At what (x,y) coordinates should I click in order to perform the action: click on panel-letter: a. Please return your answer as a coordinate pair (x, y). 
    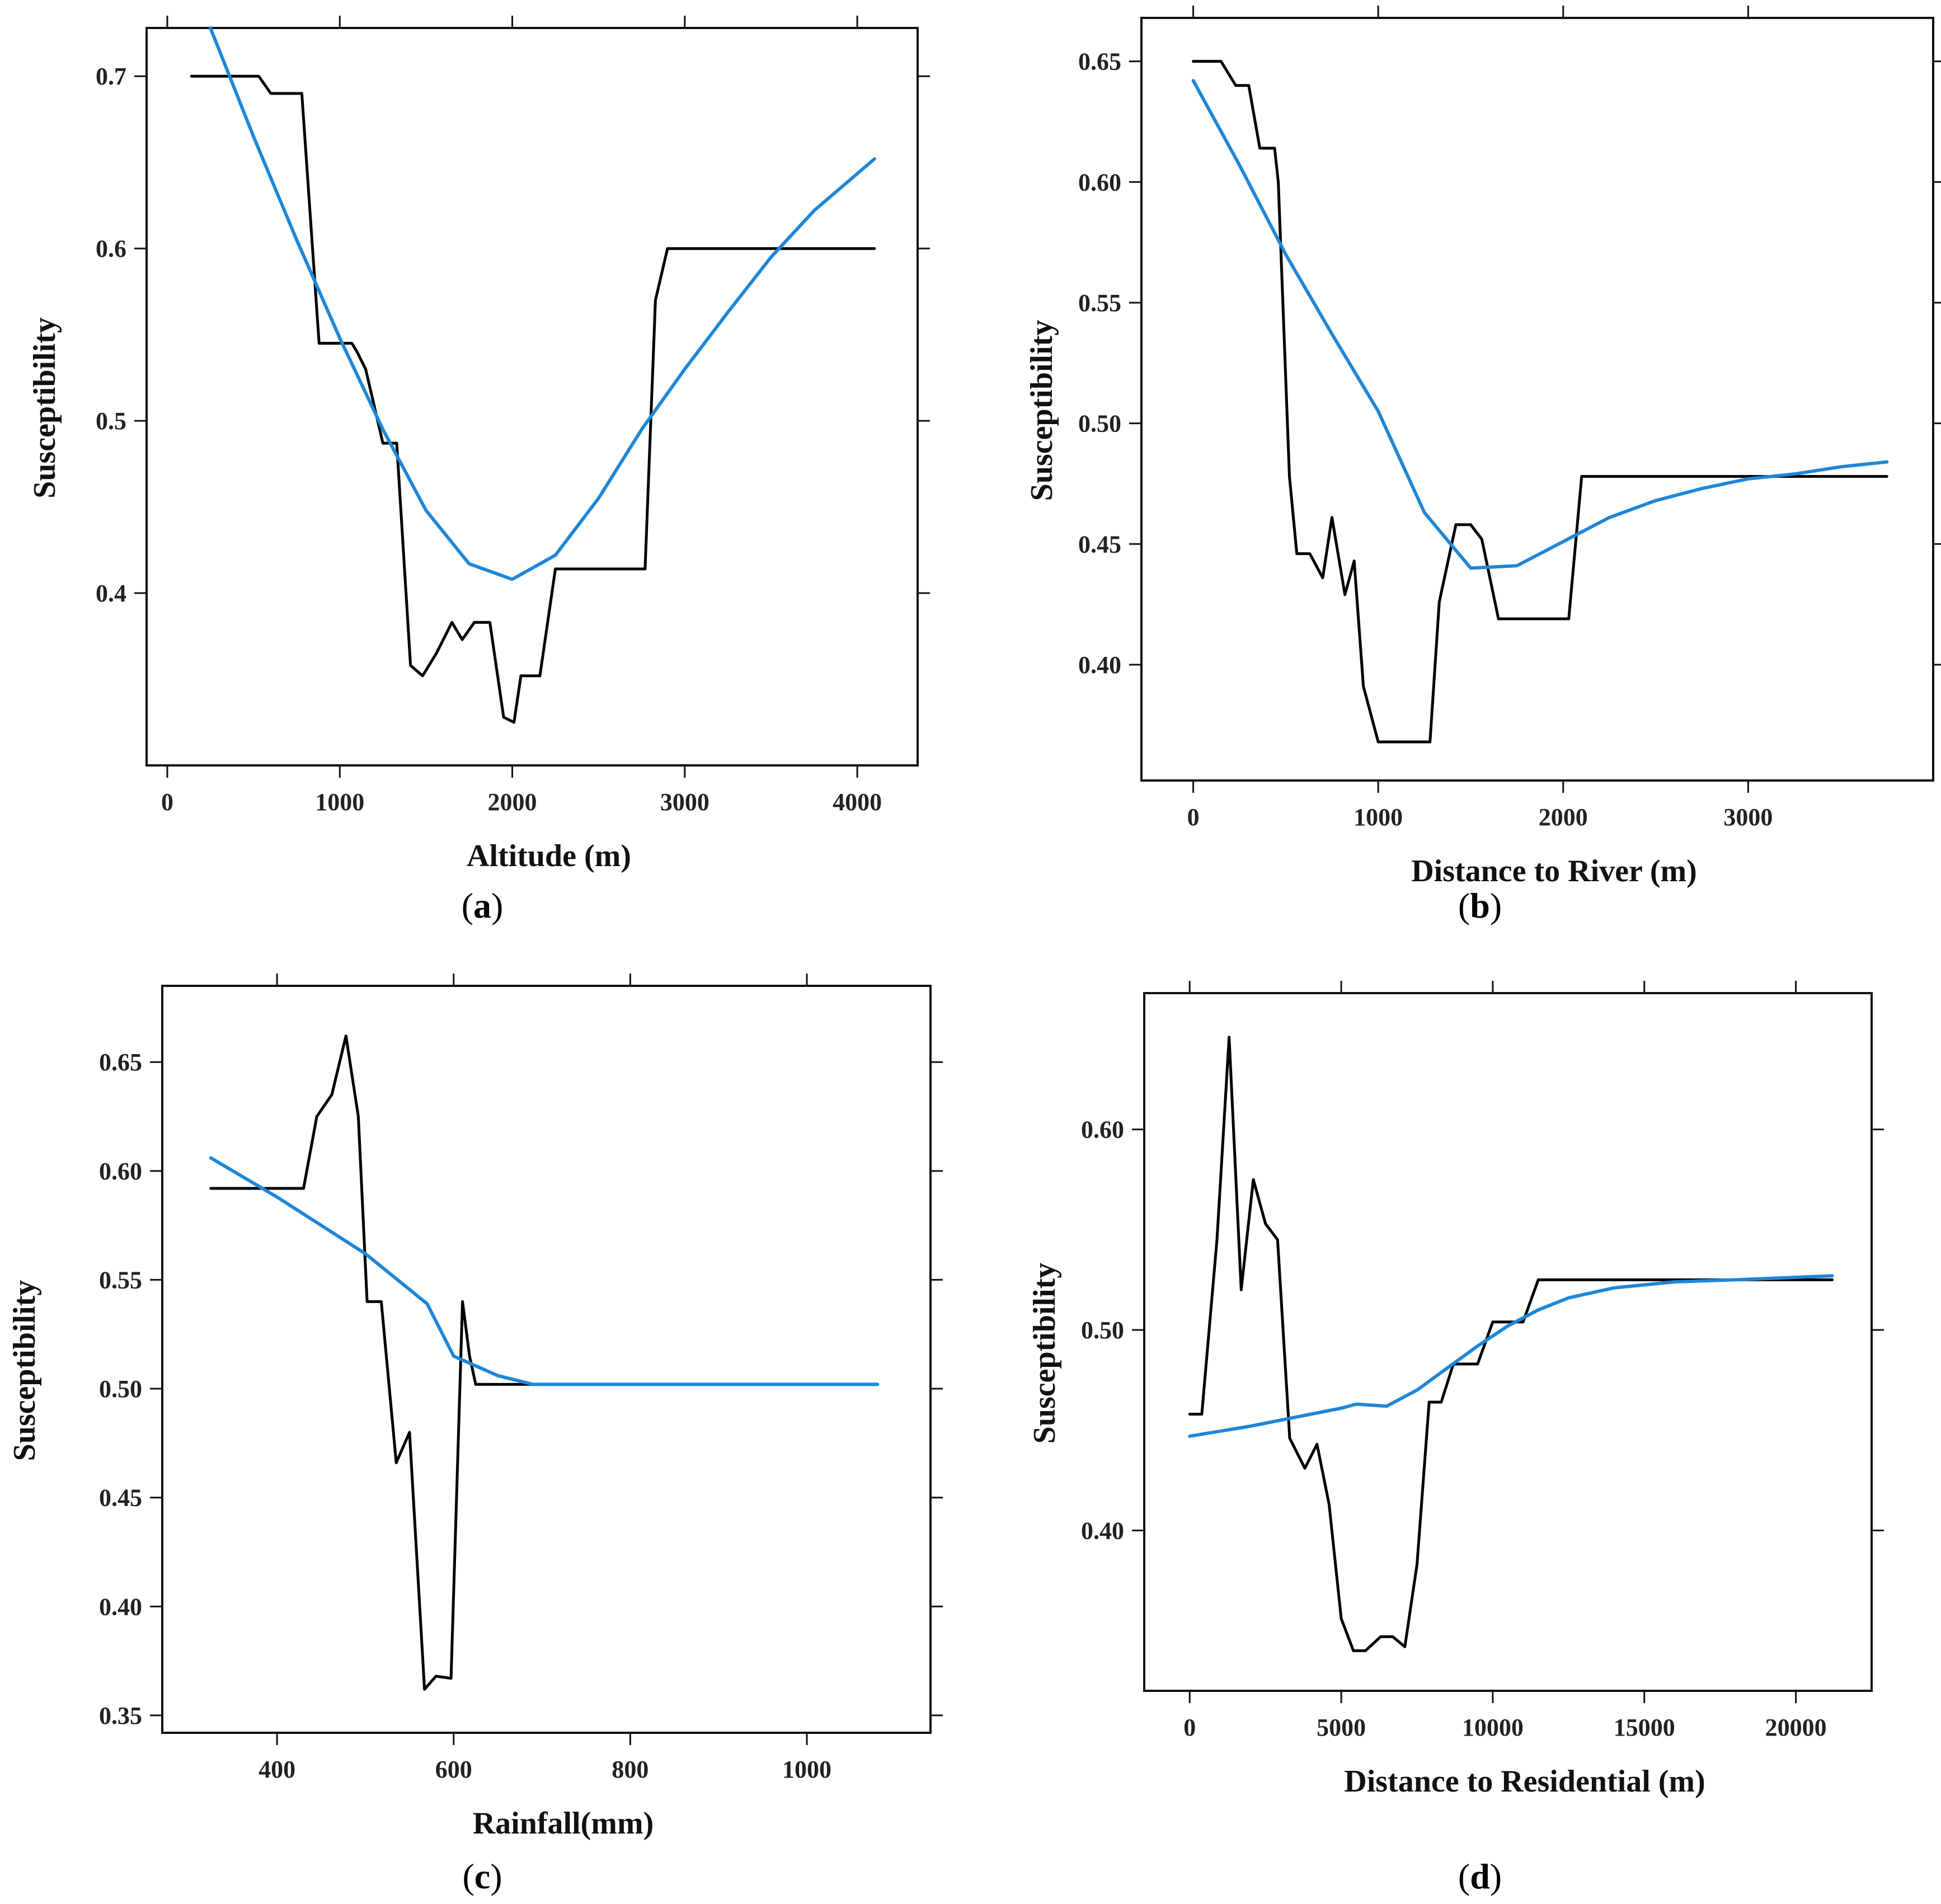
    Looking at the image, I should click on (482, 906).